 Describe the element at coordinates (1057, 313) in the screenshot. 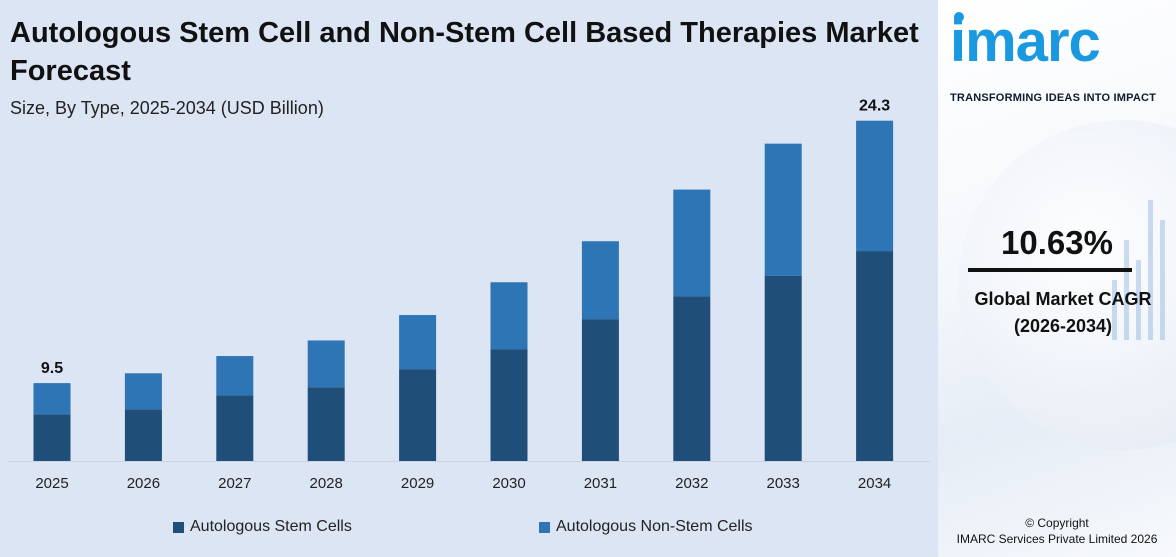

I see `cagr-label: Global Market CAGR (2026-2034)` at that location.